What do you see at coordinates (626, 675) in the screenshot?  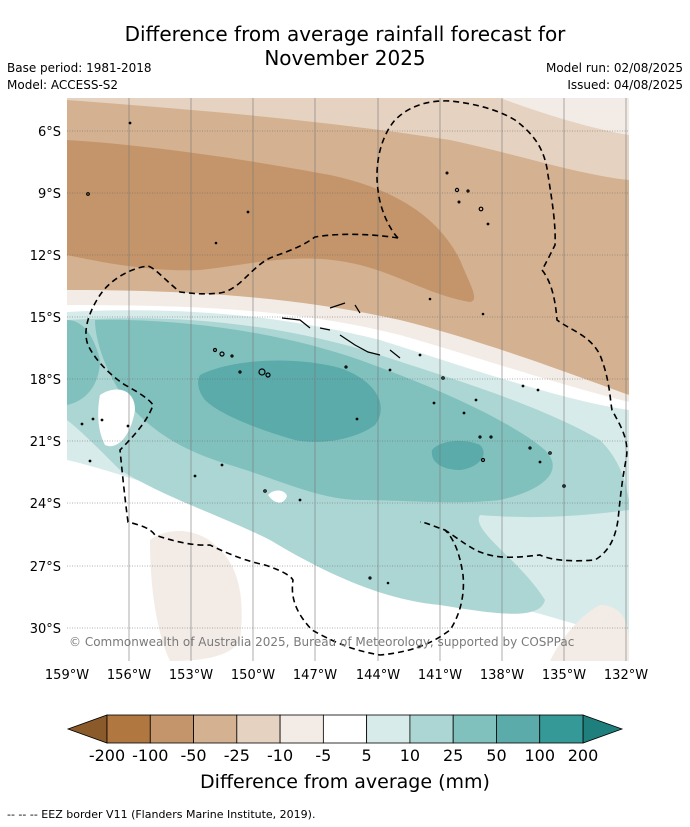 I see `lon-label: 132°W` at bounding box center [626, 675].